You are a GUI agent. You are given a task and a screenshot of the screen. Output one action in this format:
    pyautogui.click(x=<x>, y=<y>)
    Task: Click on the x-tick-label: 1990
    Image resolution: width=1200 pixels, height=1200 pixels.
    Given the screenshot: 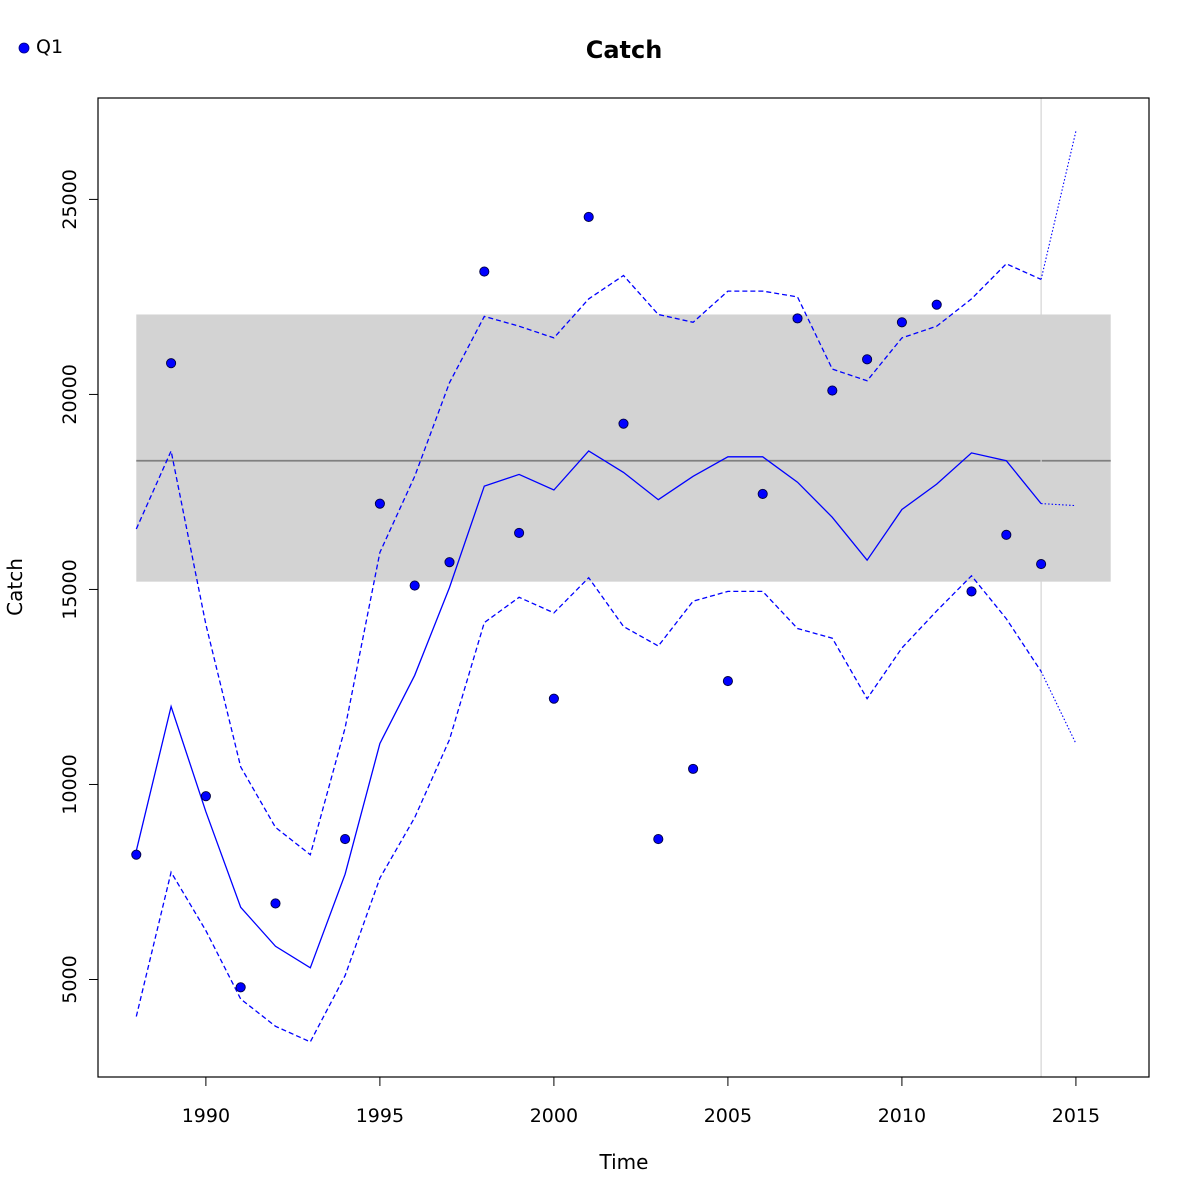 What is the action you would take?
    pyautogui.click(x=206, y=1116)
    